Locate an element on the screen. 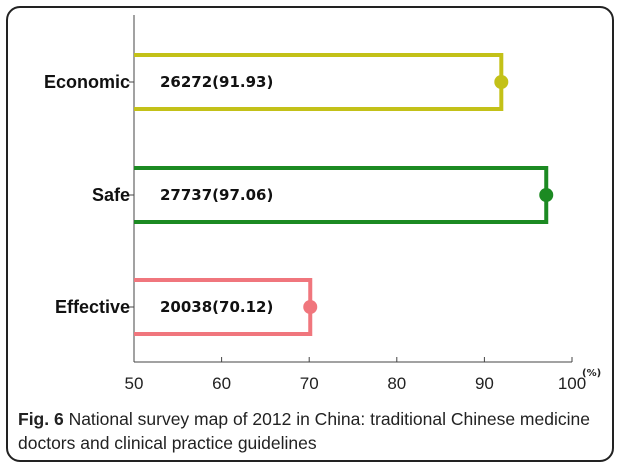  bar-value-label: 27737(97.06) is located at coordinates (216, 195).